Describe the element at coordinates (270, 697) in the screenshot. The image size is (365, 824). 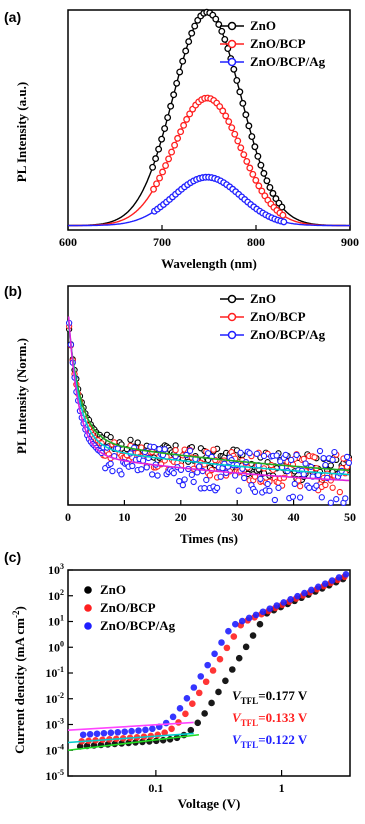
I see `panel-c-vtfl-annotation: VTFL=0.177 V` at that location.